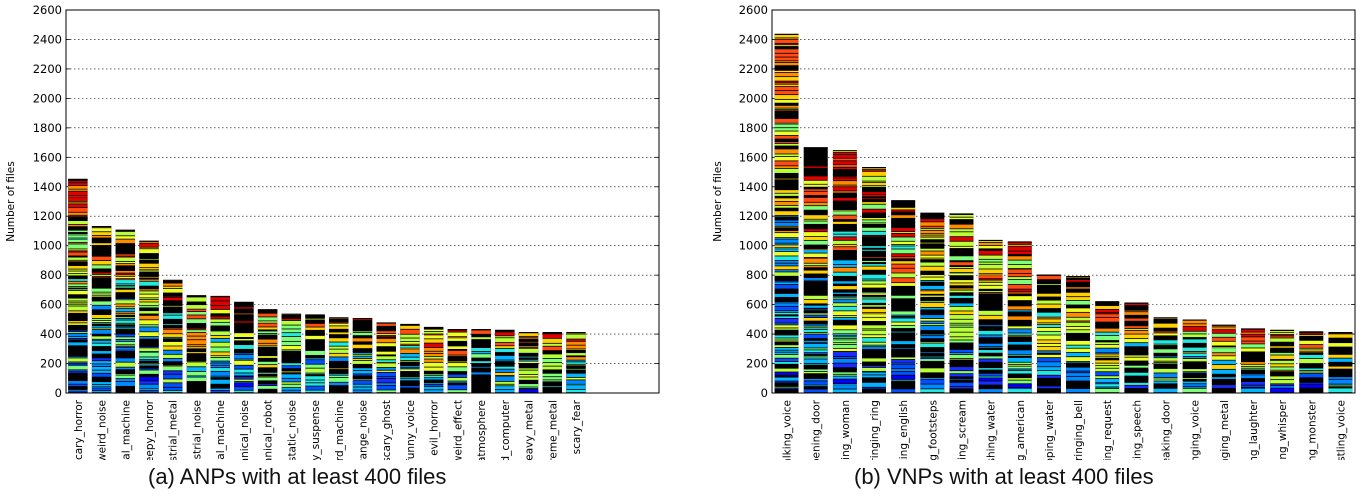  Describe the element at coordinates (297, 476) in the screenshot. I see `figure-caption: (a) ANPs with at least 400 files` at that location.